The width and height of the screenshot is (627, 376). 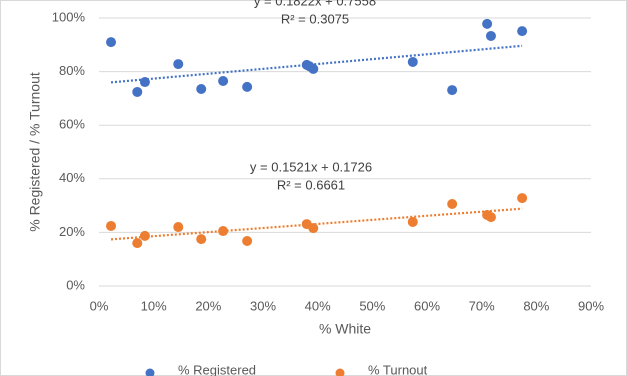 What do you see at coordinates (345, 329) in the screenshot?
I see `x-axis-title: % White` at bounding box center [345, 329].